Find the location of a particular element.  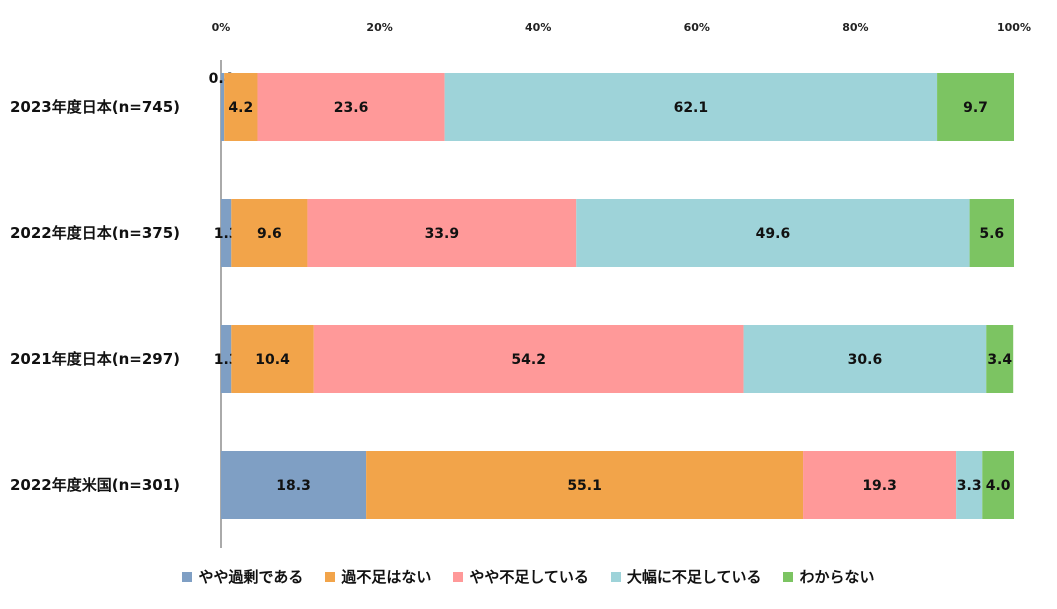

category-label-2: 2021年度日本(n=297) is located at coordinates (95, 359).